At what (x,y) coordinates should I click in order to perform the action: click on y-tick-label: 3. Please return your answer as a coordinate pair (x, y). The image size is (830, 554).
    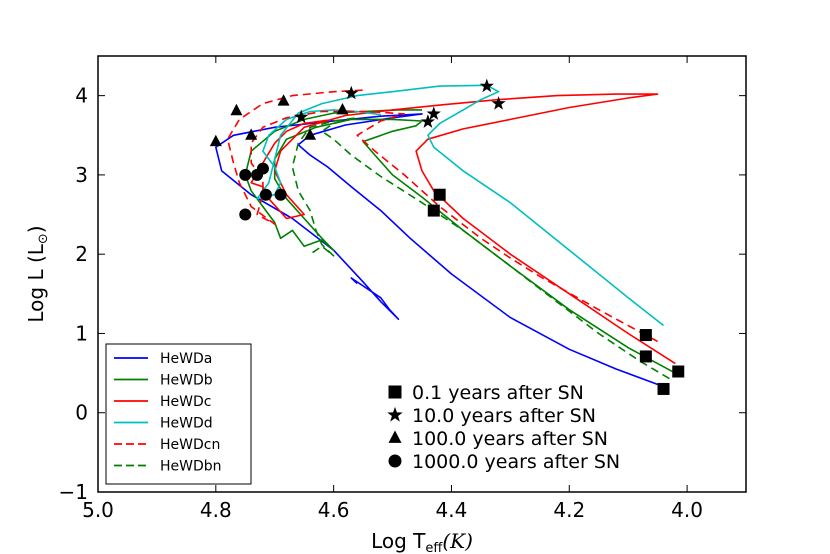
    Looking at the image, I should click on (81, 175).